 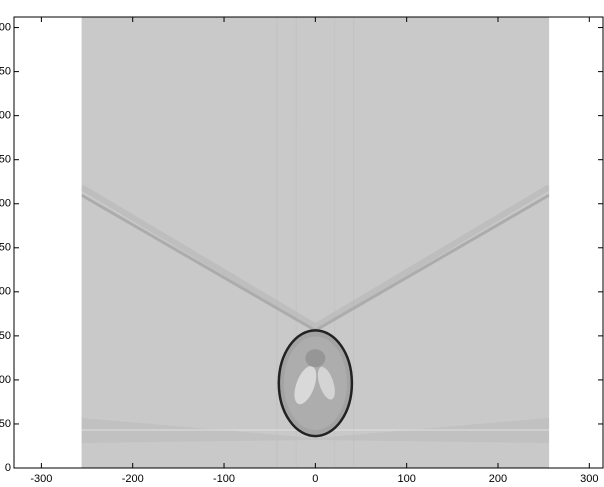 I want to click on y-tick-label: 500, so click(x=5, y=27).